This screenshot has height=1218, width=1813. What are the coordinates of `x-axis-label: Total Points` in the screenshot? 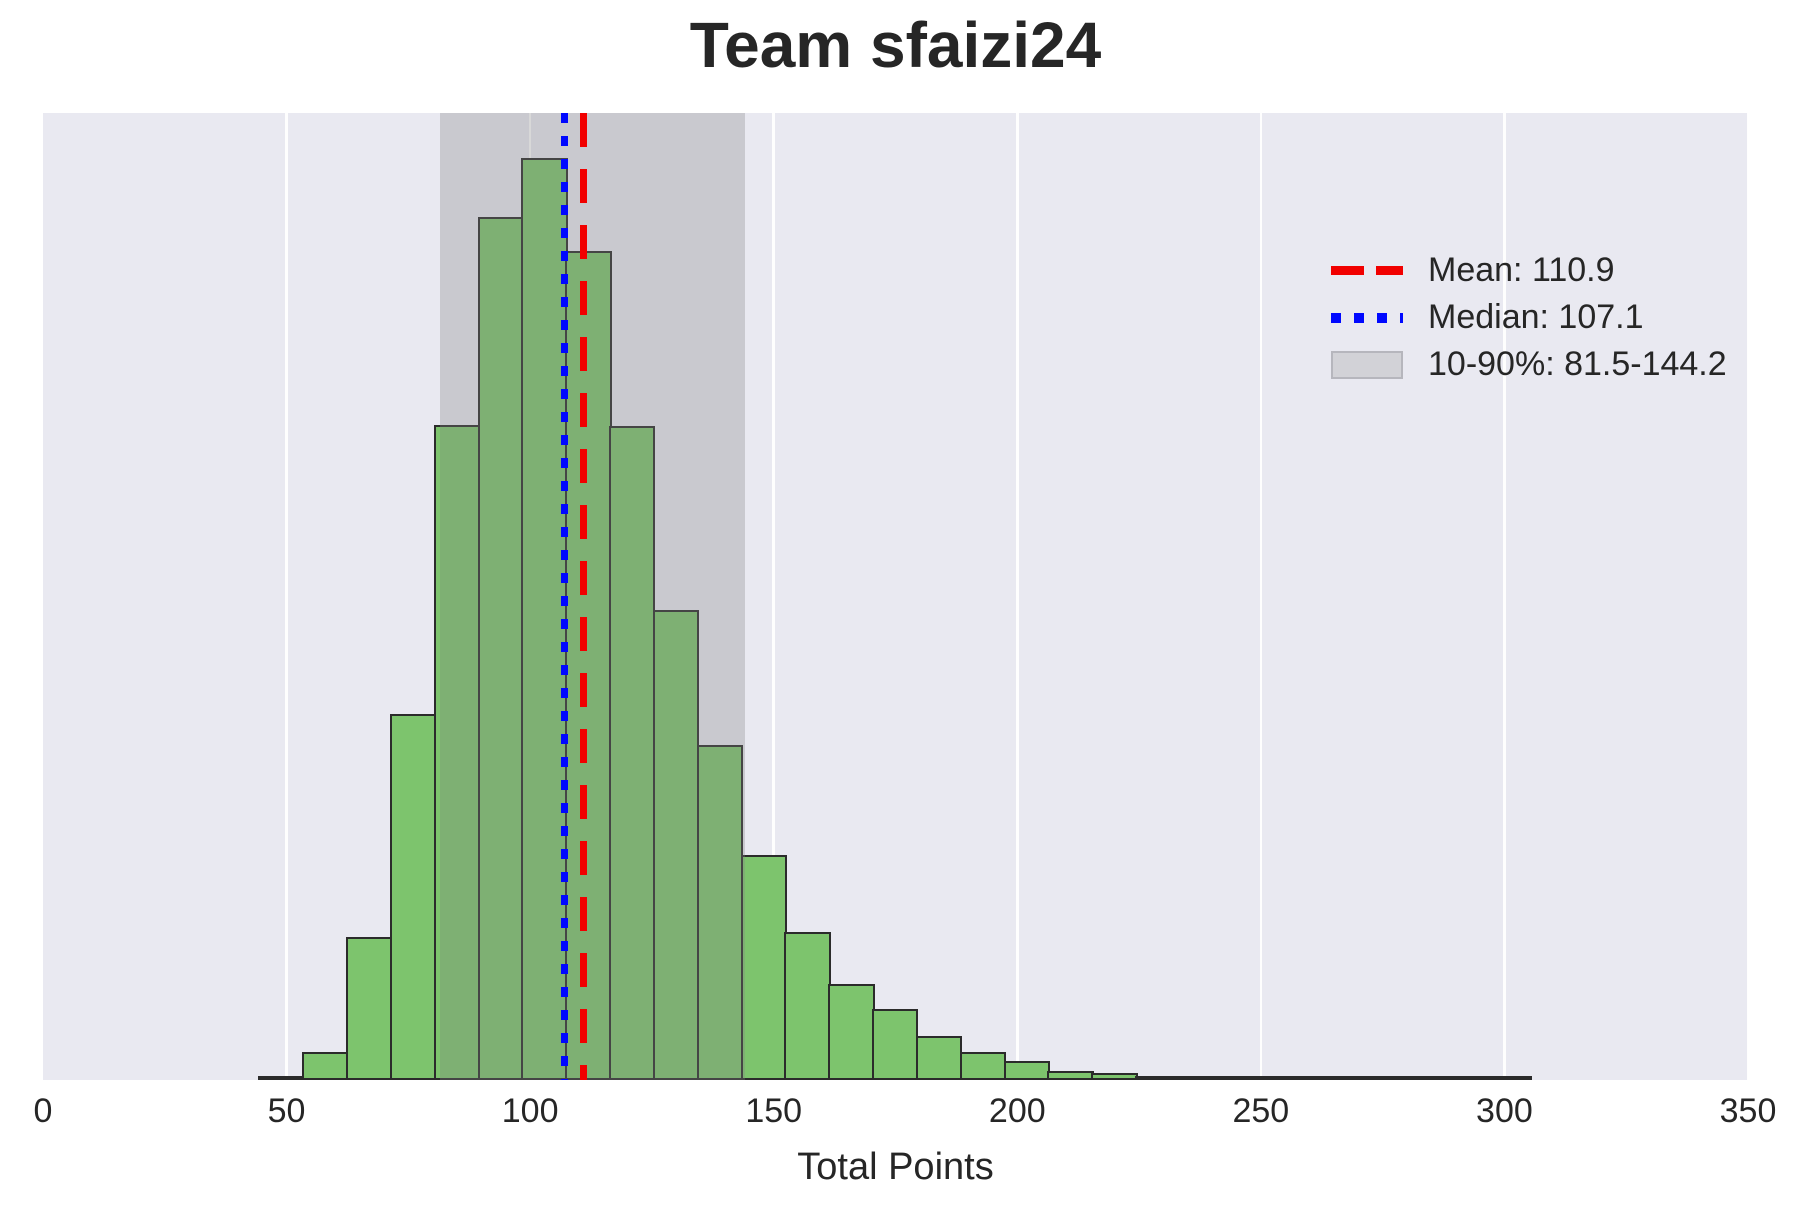 It's located at (895, 1167).